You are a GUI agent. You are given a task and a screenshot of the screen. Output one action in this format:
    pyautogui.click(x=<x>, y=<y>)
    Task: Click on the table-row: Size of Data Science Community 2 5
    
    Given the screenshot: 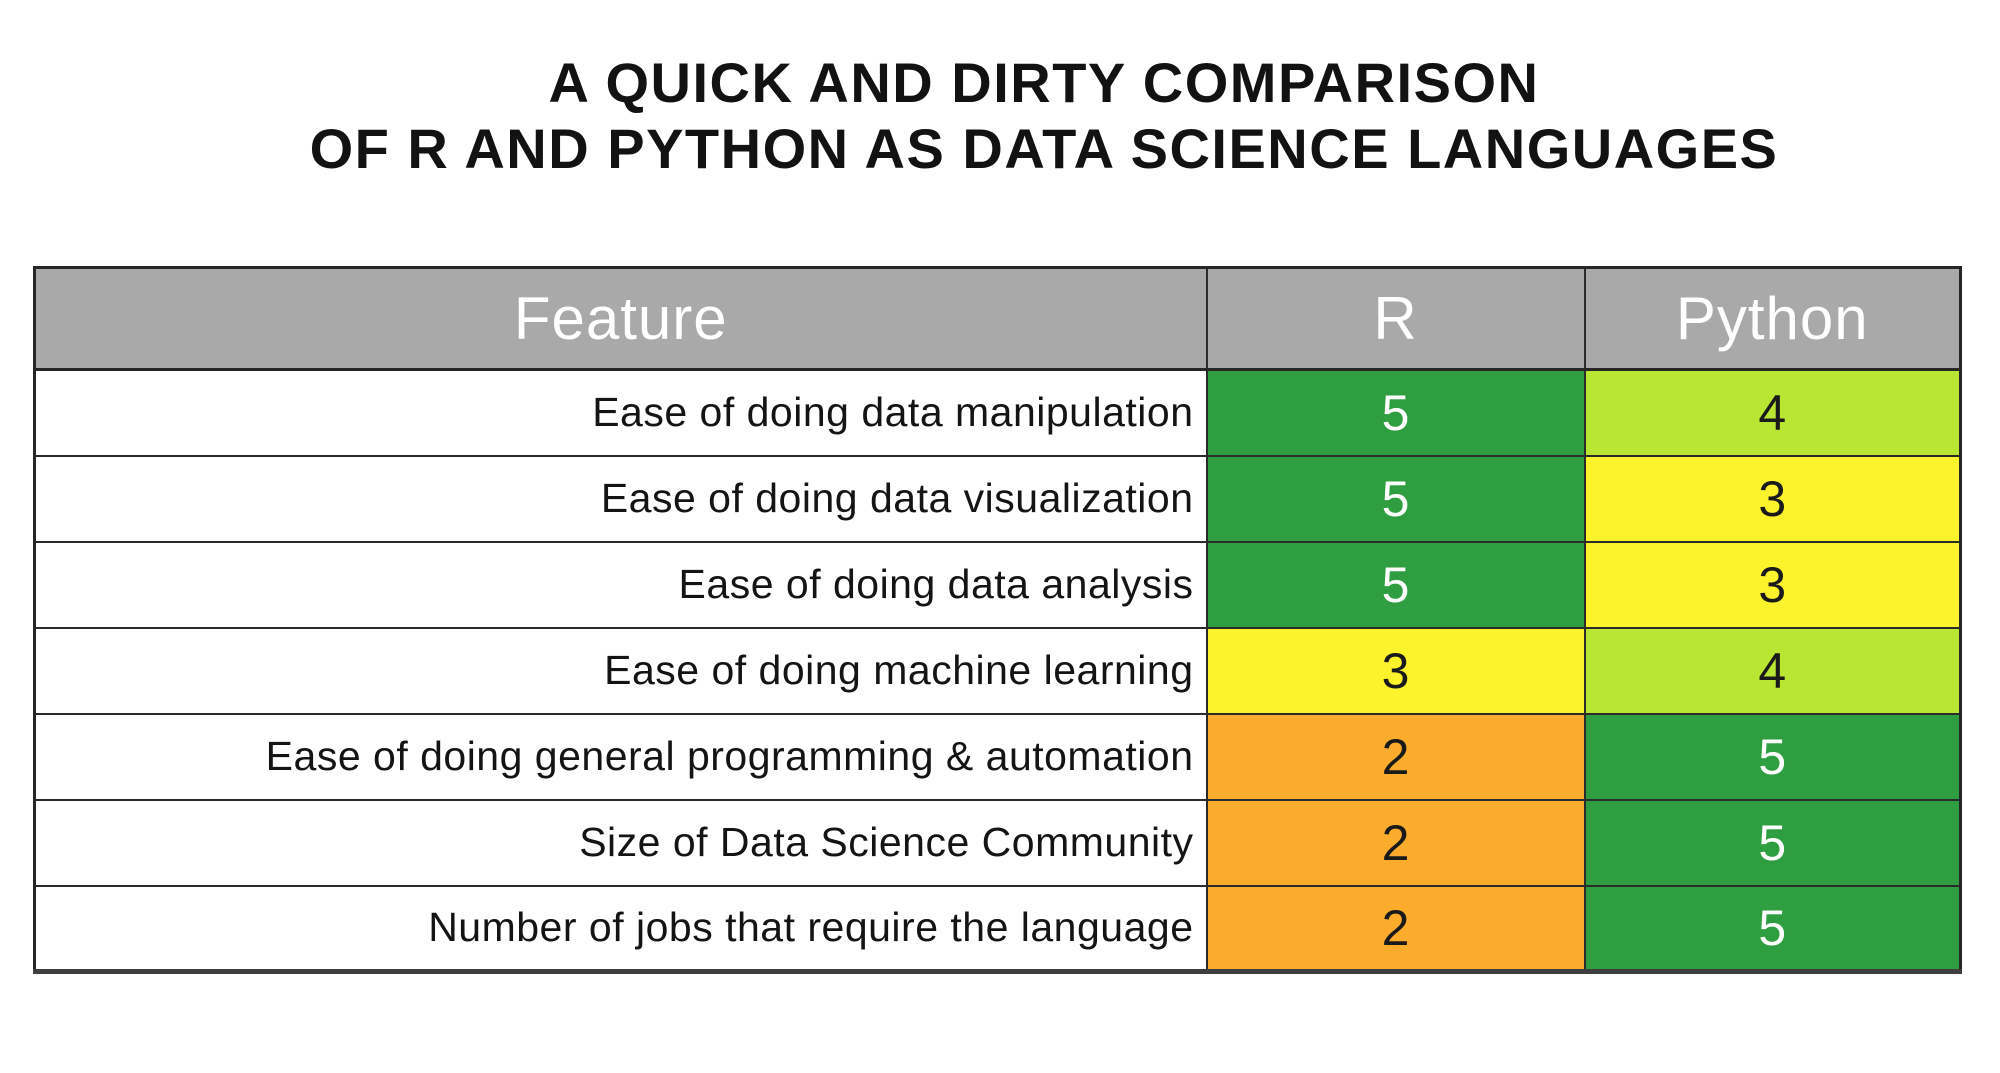 What is the action you would take?
    pyautogui.click(x=997, y=842)
    